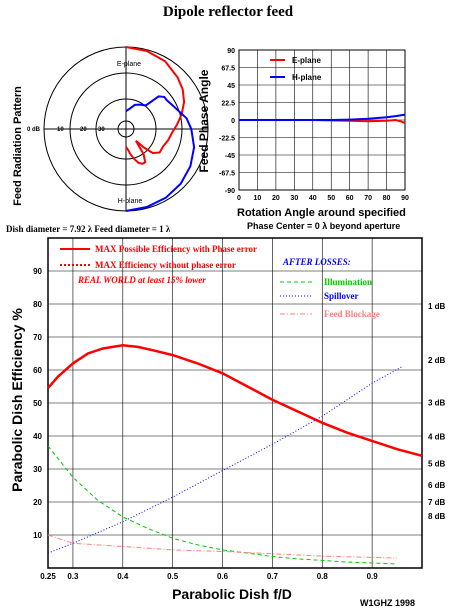 Image resolution: width=456 pixels, height=610 pixels. I want to click on phase-y-tick-label: 22.5, so click(228, 104).